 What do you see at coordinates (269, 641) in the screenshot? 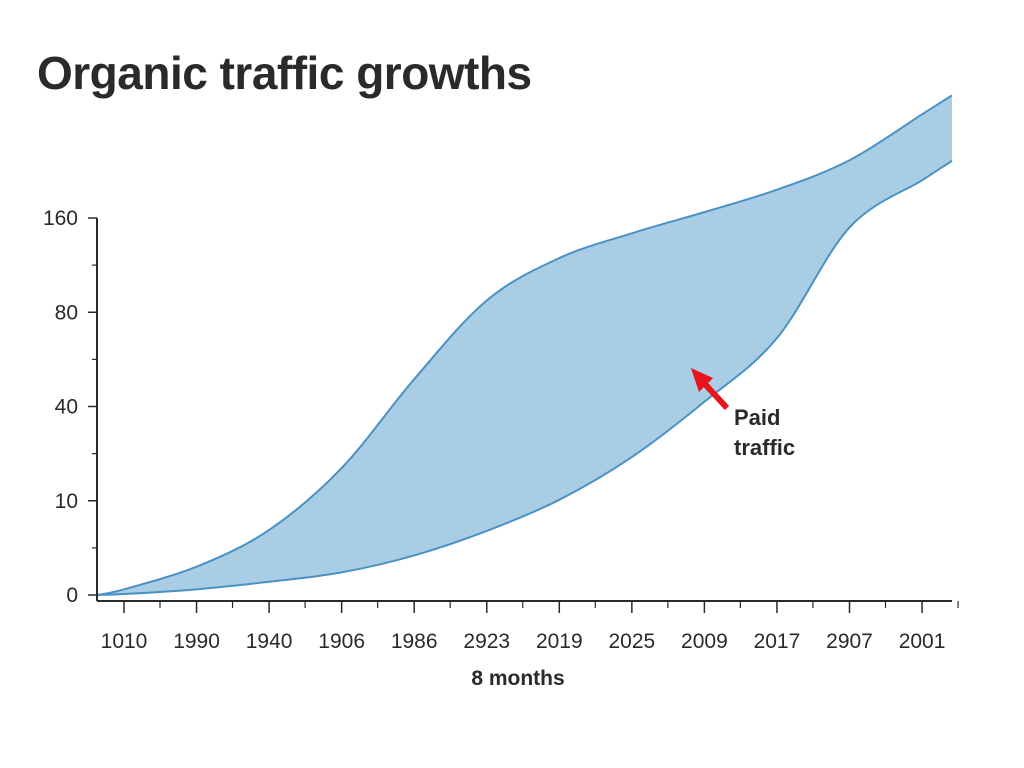
I see `x-tick-label: 1940` at bounding box center [269, 641].